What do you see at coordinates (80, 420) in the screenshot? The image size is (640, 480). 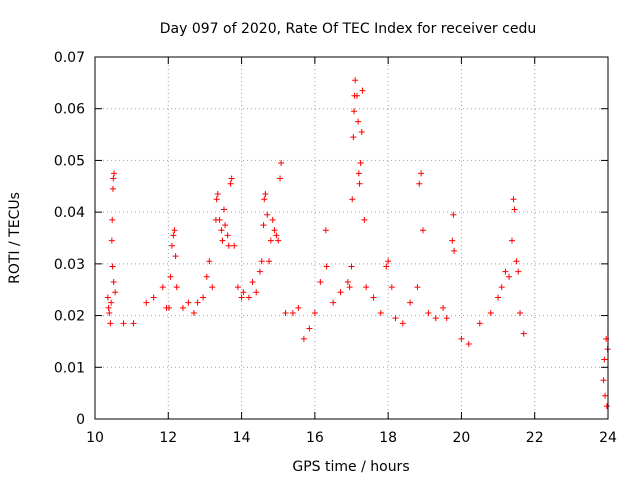 I see `y-tick-label: 0` at bounding box center [80, 420].